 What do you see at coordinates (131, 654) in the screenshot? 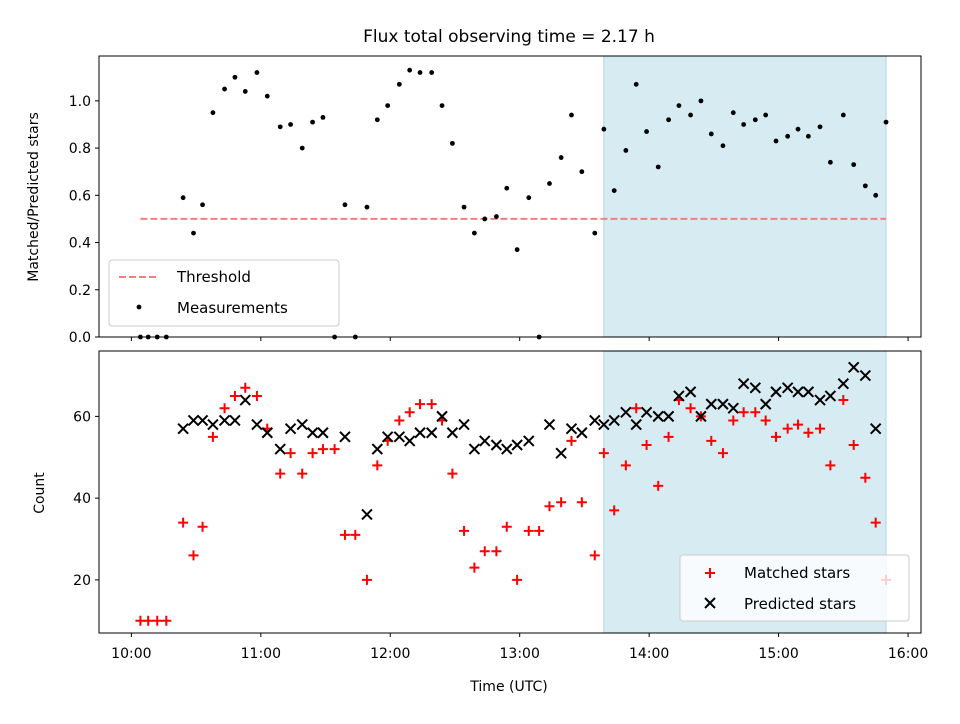
I see `x-tick-label: 10:00` at bounding box center [131, 654].